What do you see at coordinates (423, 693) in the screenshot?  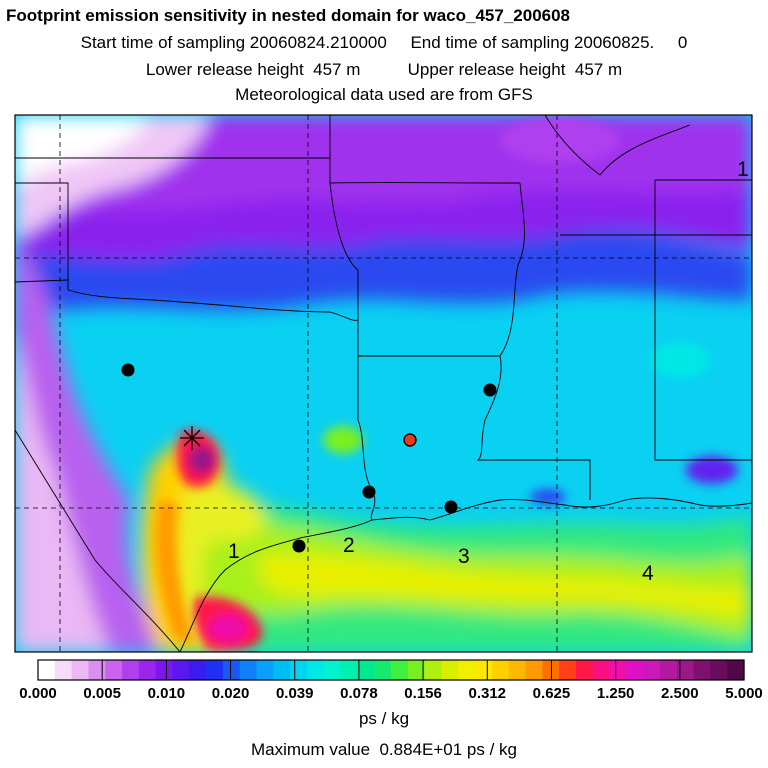 I see `colorbar-tick-label: 0.156` at bounding box center [423, 693].